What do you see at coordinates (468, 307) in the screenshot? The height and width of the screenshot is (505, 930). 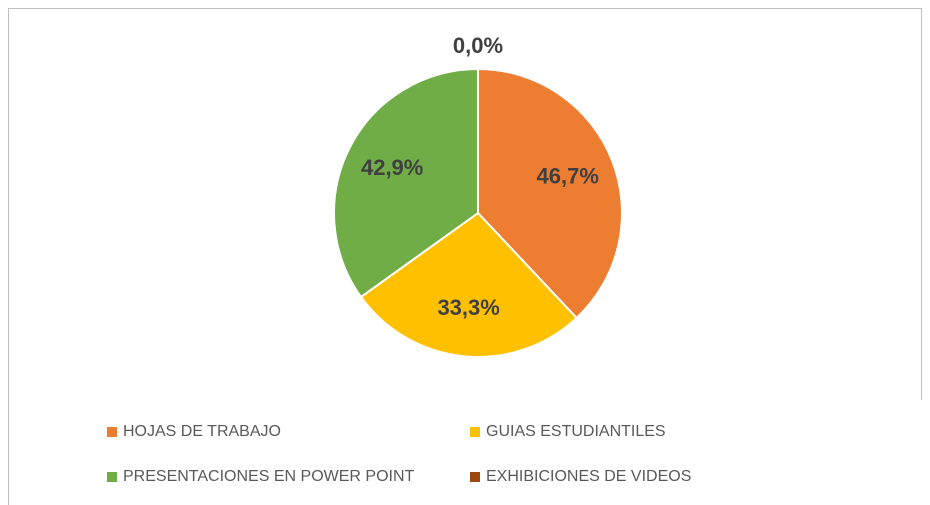 I see `data-label: 33,3%` at bounding box center [468, 307].